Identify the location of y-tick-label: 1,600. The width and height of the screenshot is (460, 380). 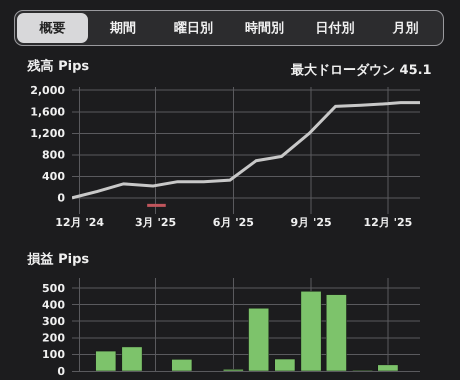
(48, 112).